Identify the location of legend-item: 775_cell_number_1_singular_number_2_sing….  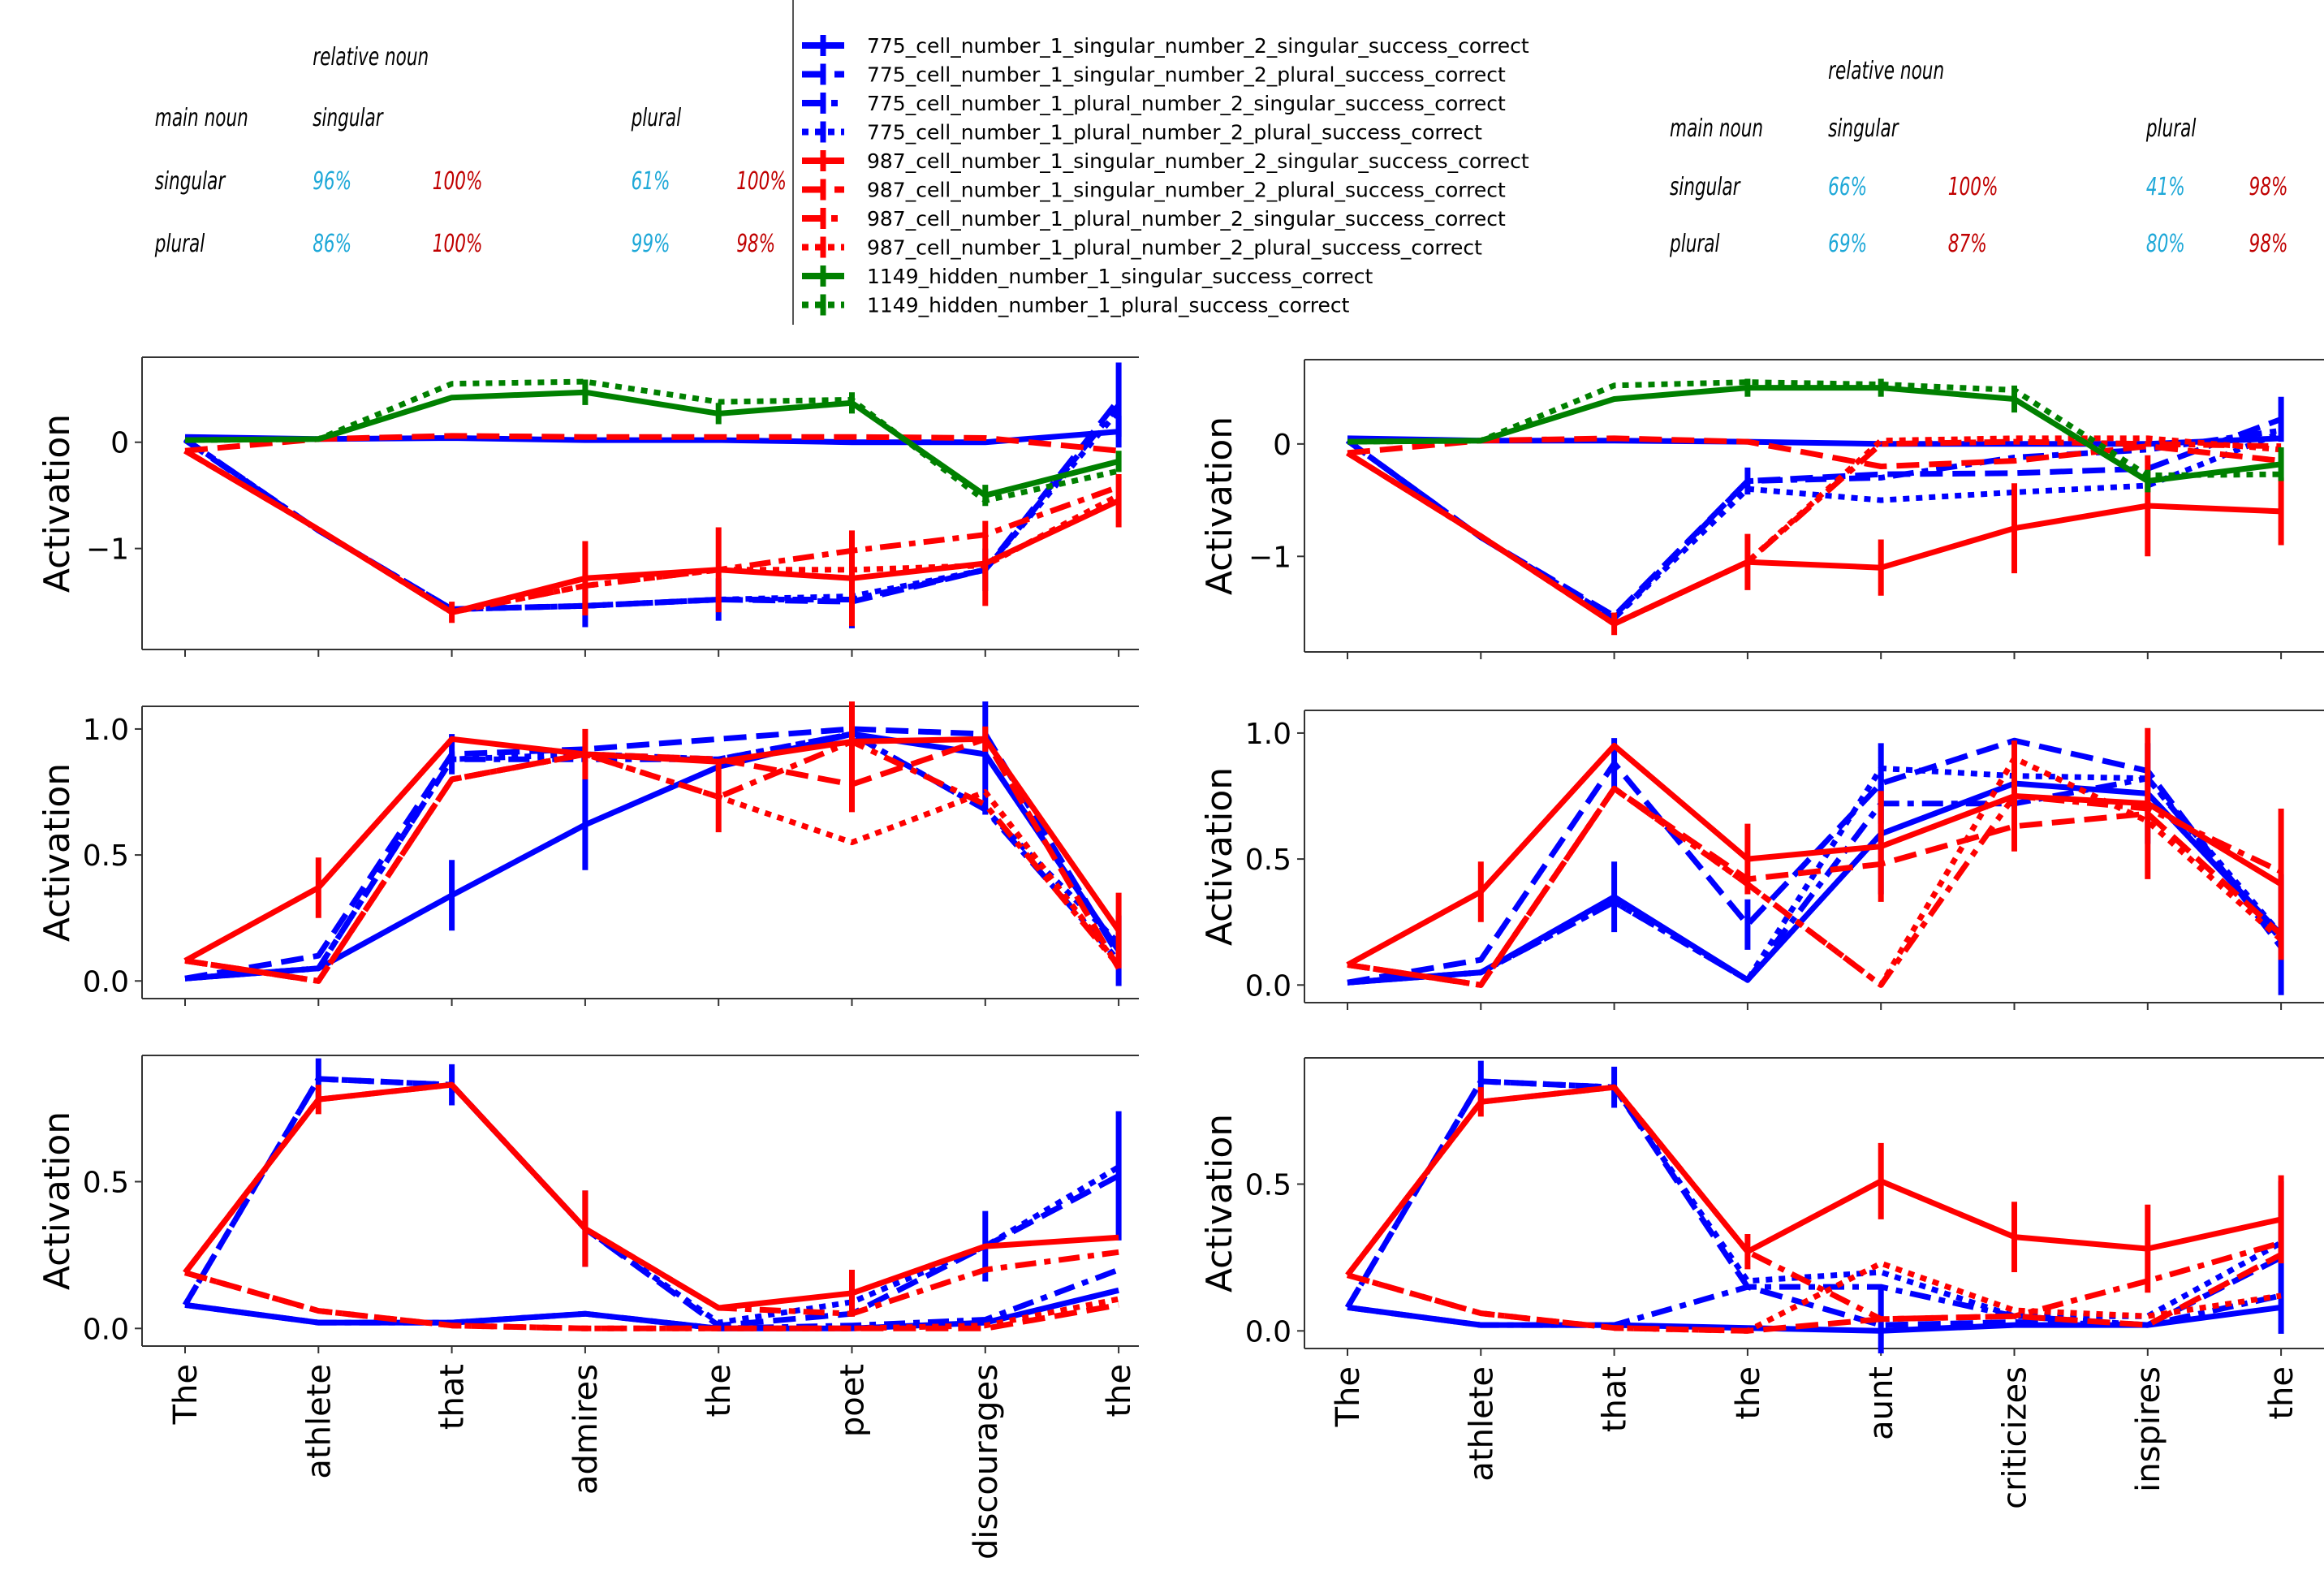
(1165, 46).